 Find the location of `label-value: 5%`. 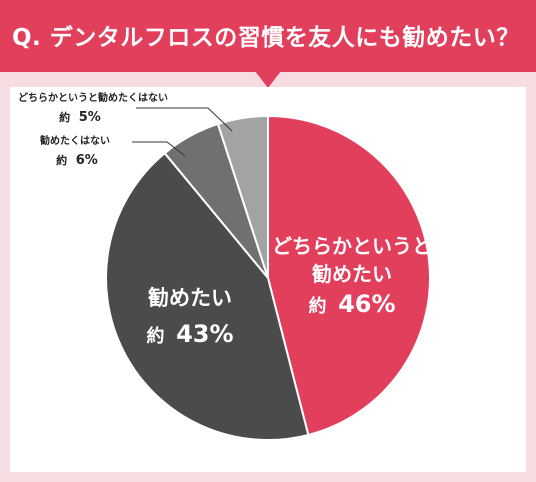

label-value: 5% is located at coordinates (90, 117).